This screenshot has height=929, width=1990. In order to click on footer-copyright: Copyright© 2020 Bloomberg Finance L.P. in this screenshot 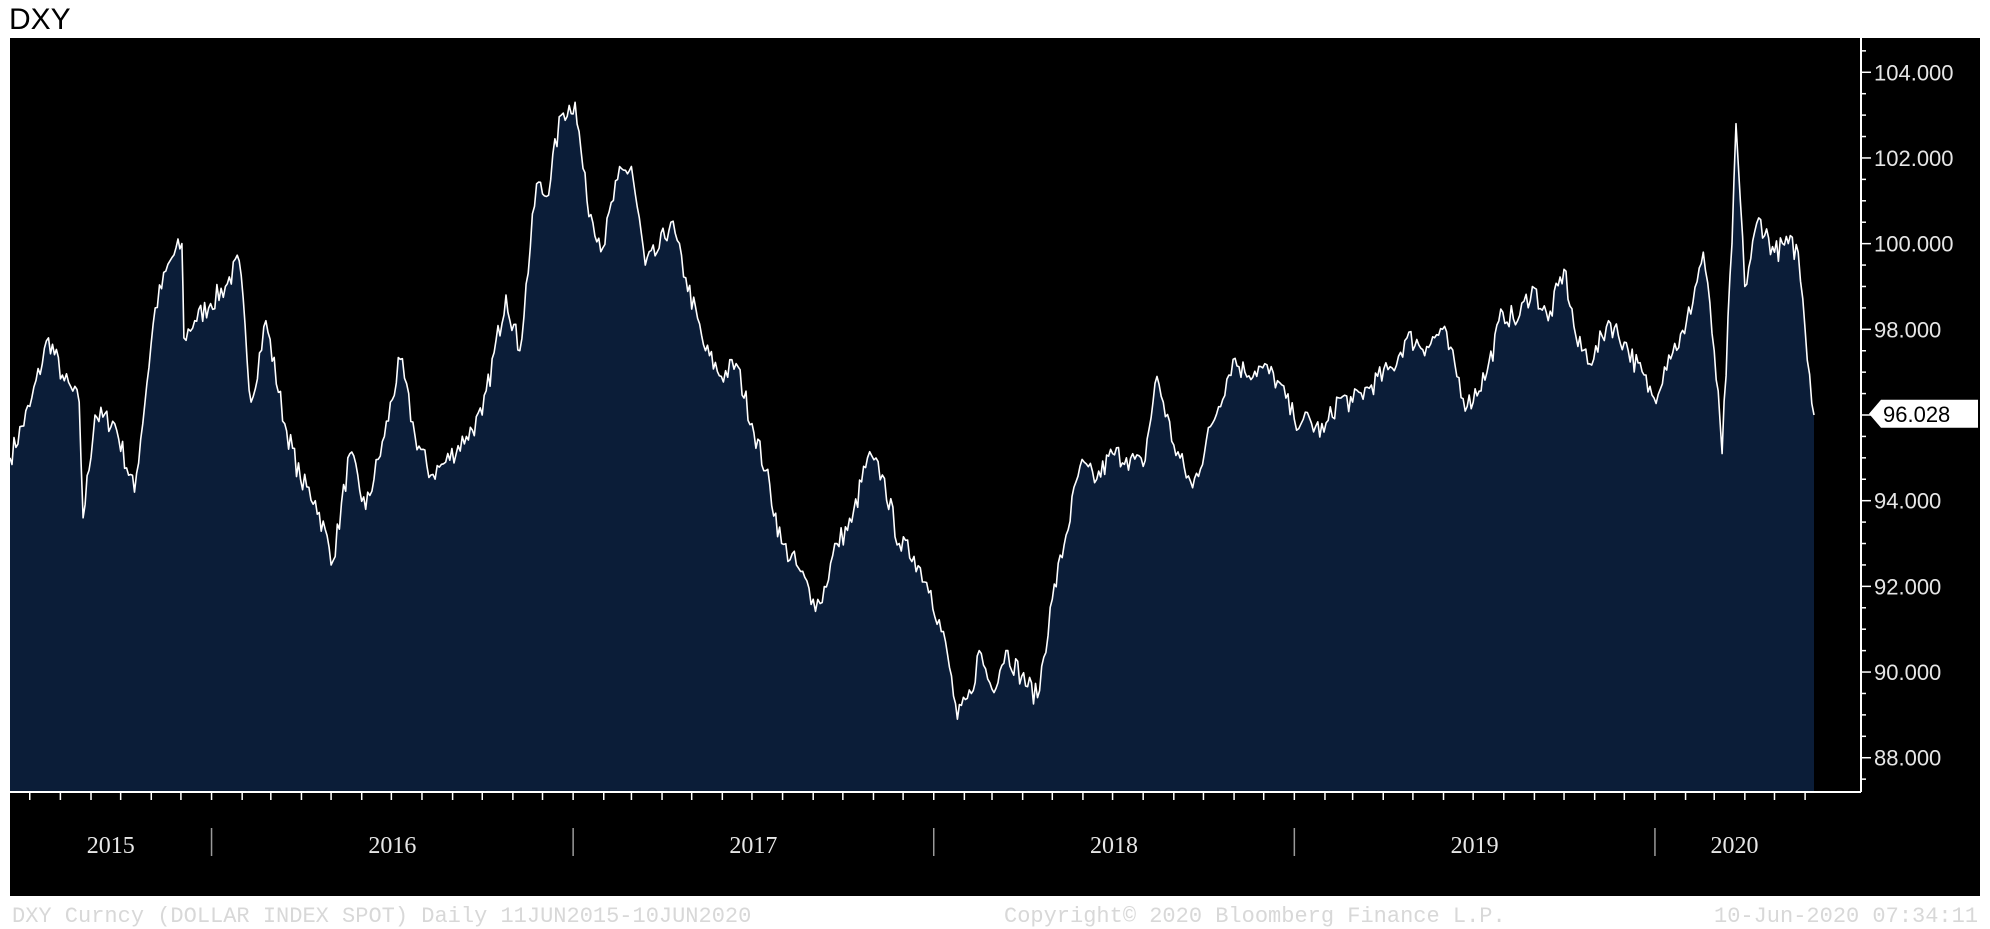, I will do `click(1255, 916)`.